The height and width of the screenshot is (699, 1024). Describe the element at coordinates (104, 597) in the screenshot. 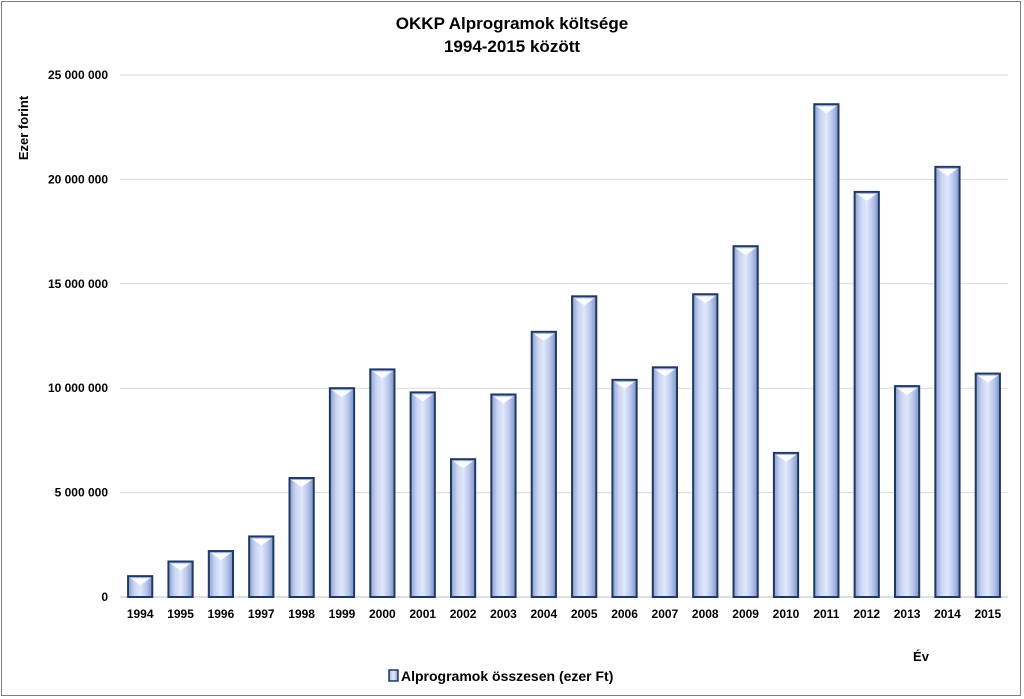

I see `y-tick-label: 0` at that location.